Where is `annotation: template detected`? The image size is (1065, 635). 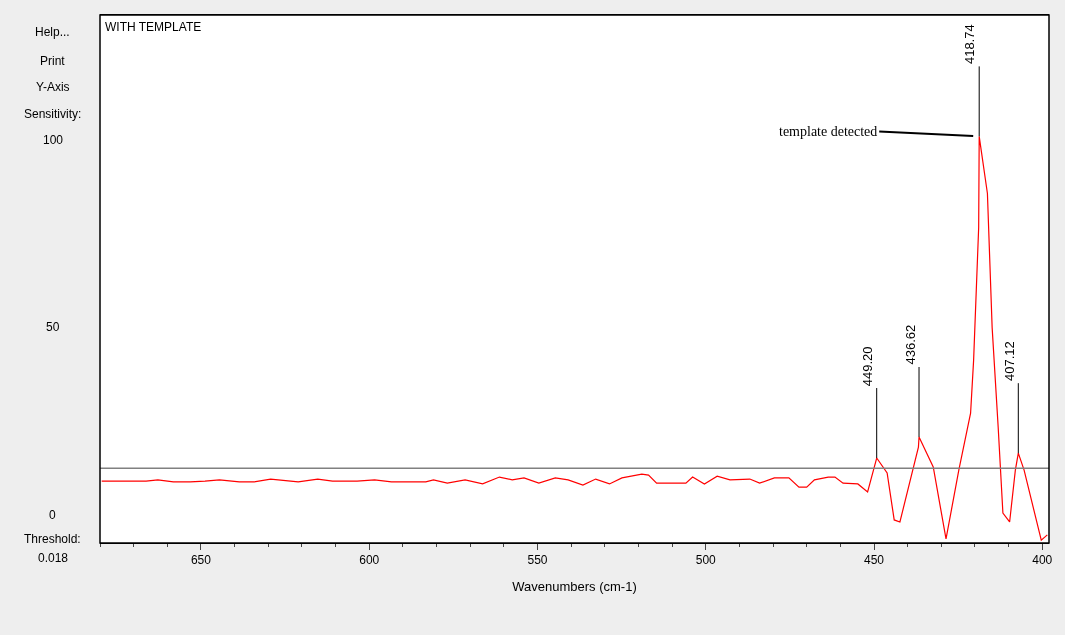 annotation: template detected is located at coordinates (828, 131).